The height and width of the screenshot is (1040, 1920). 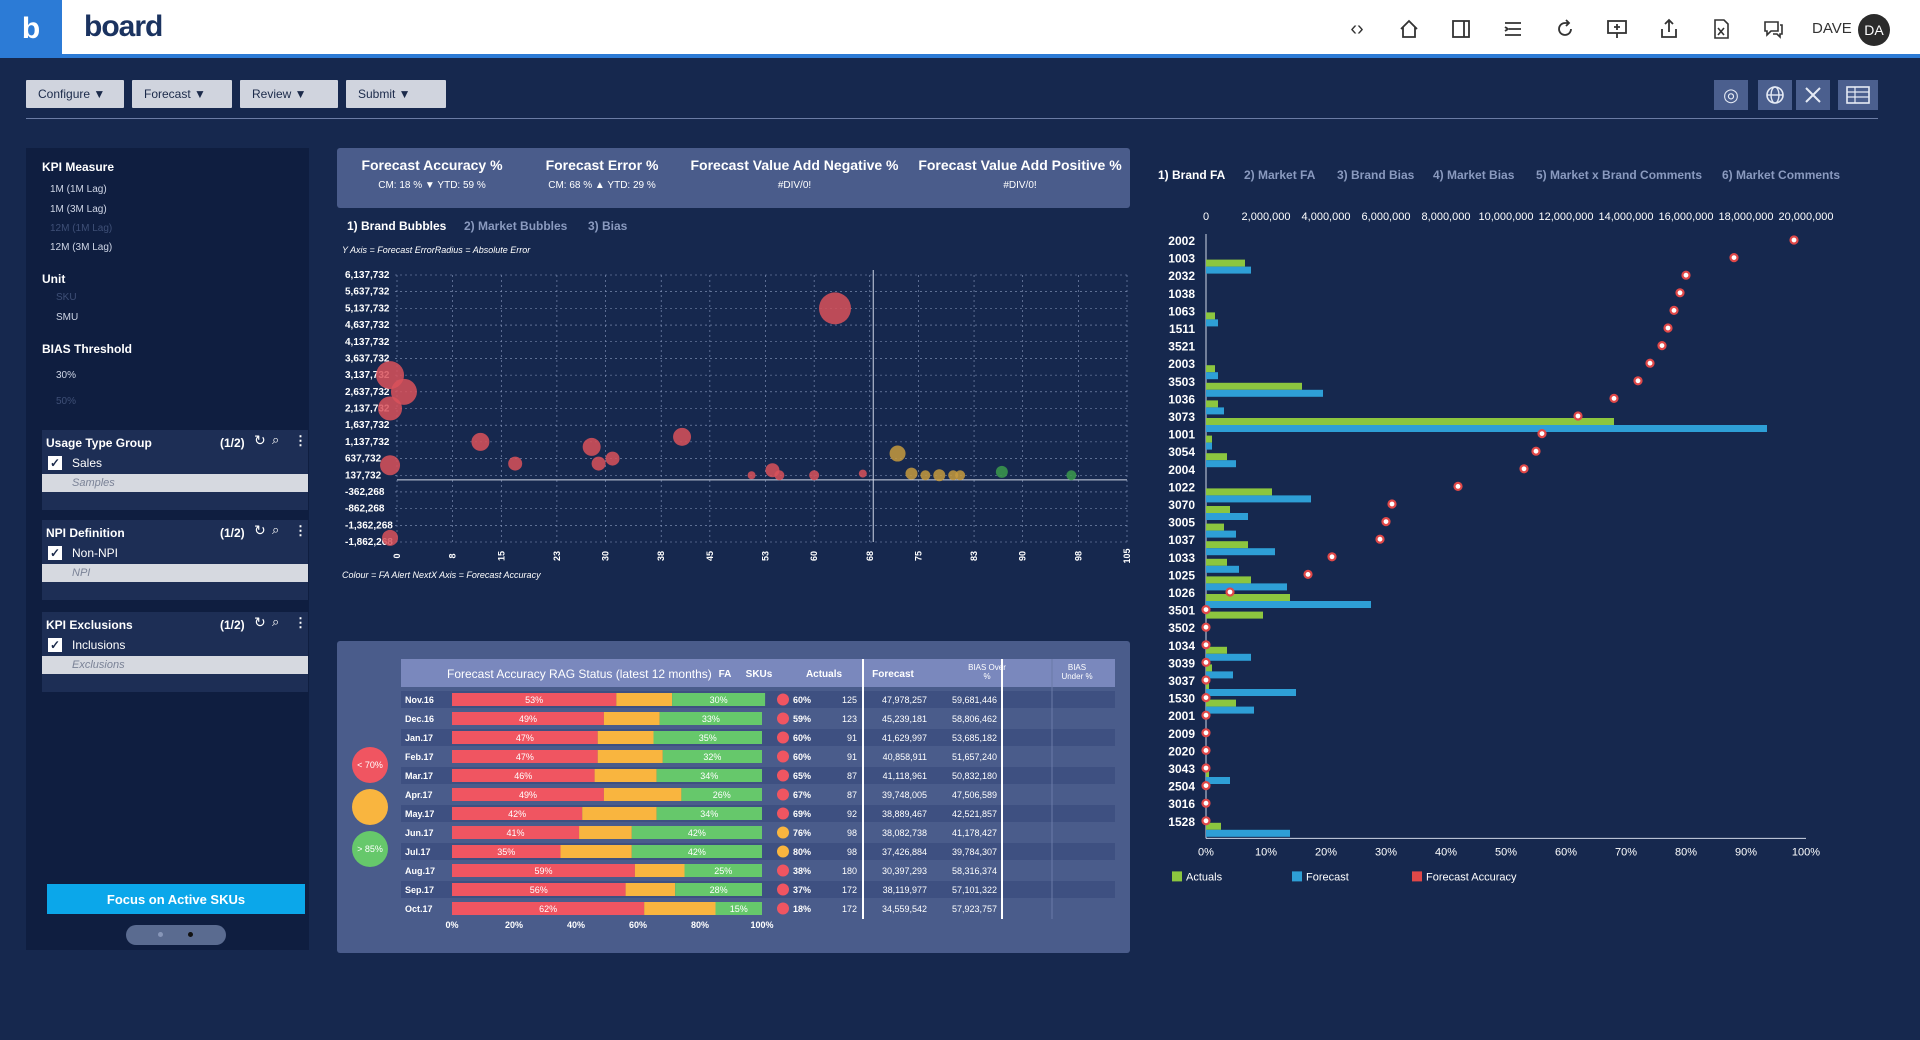 What do you see at coordinates (852, 795) in the screenshot?
I see `rag-skus: 87` at bounding box center [852, 795].